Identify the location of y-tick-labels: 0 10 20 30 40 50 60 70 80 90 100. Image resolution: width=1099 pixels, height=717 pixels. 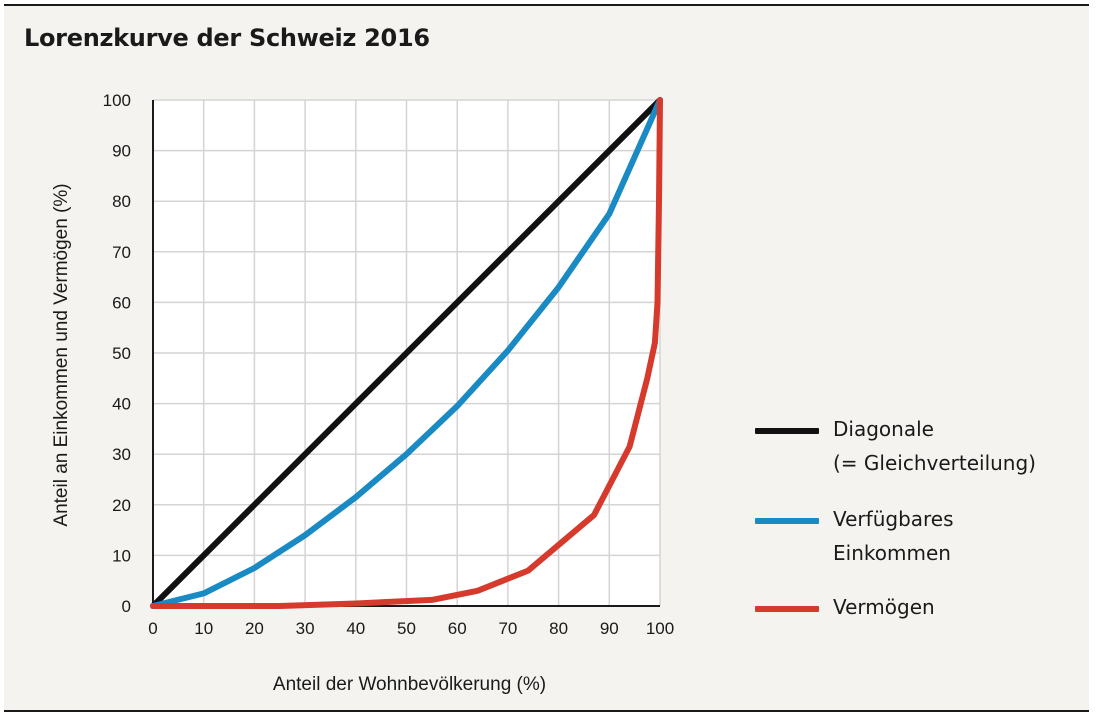
(117, 353).